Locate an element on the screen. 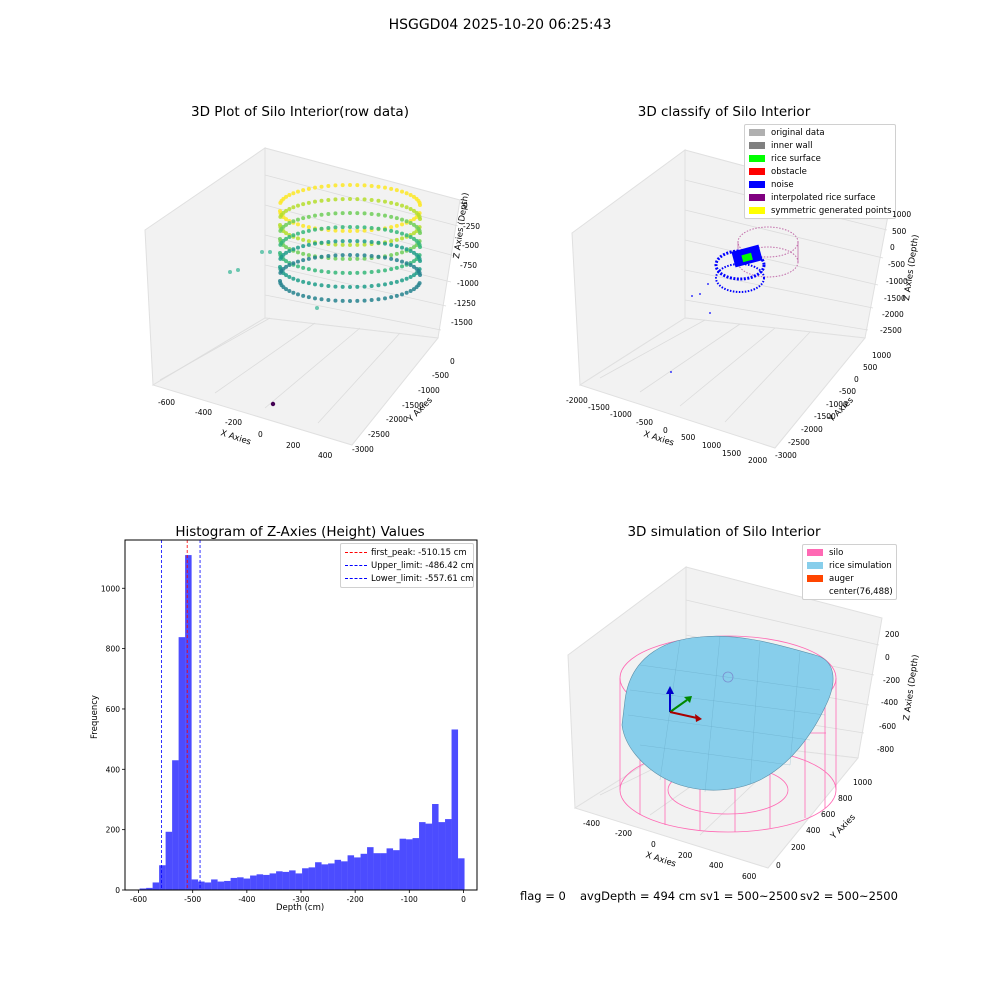 Image resolution: width=1000 pixels, height=1000 pixels. panel1-ztick: -750 is located at coordinates (469, 265).